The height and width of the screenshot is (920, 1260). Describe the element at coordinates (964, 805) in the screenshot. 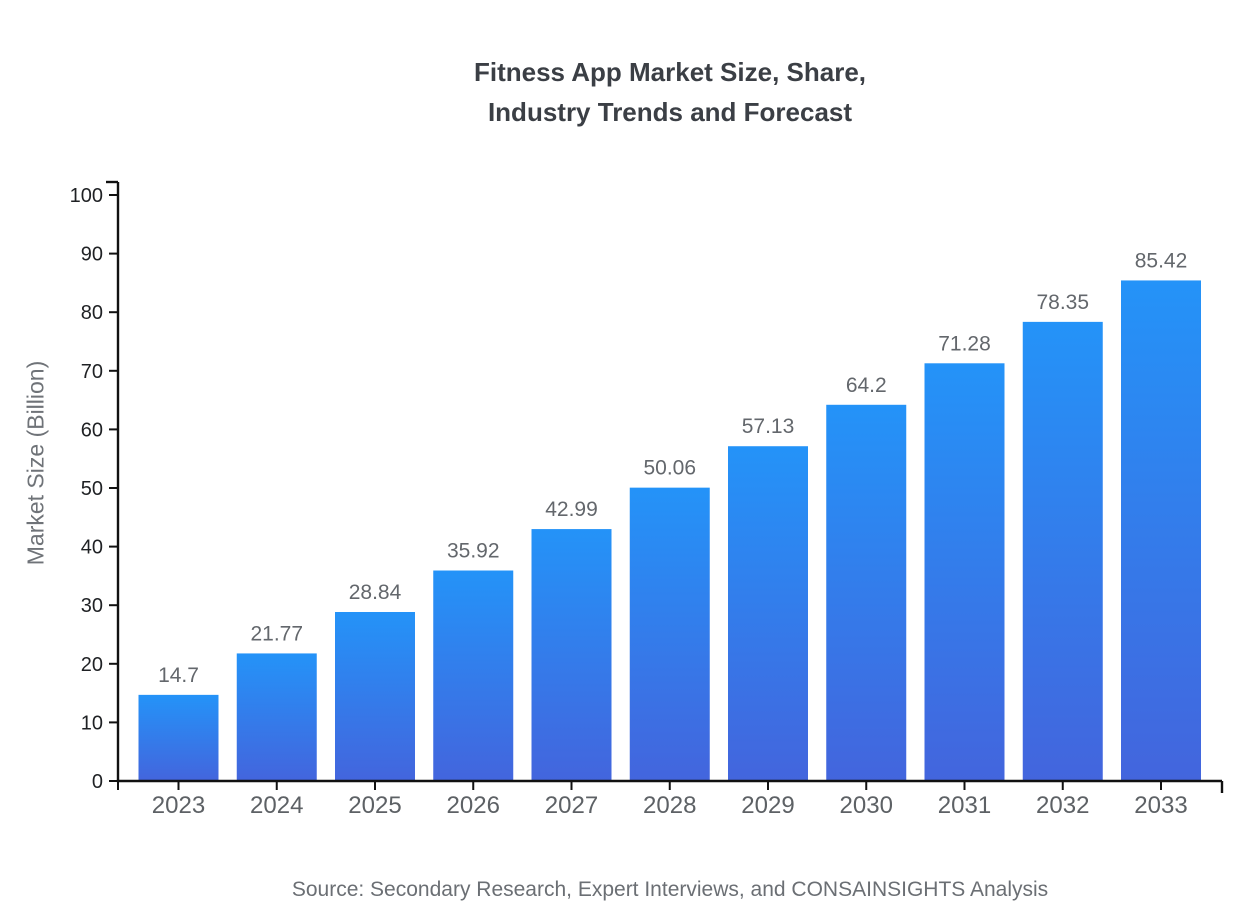

I see `x-axis-tick-label: 2031` at that location.